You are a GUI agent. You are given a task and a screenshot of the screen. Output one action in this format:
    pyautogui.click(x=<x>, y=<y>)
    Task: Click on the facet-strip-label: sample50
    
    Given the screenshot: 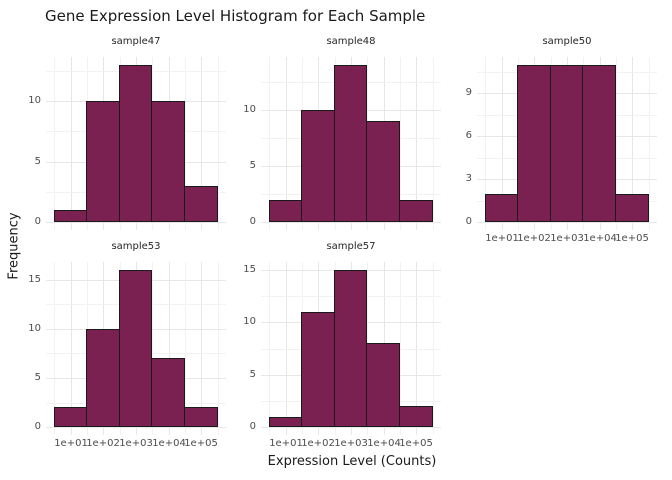 What is the action you would take?
    pyautogui.click(x=567, y=41)
    